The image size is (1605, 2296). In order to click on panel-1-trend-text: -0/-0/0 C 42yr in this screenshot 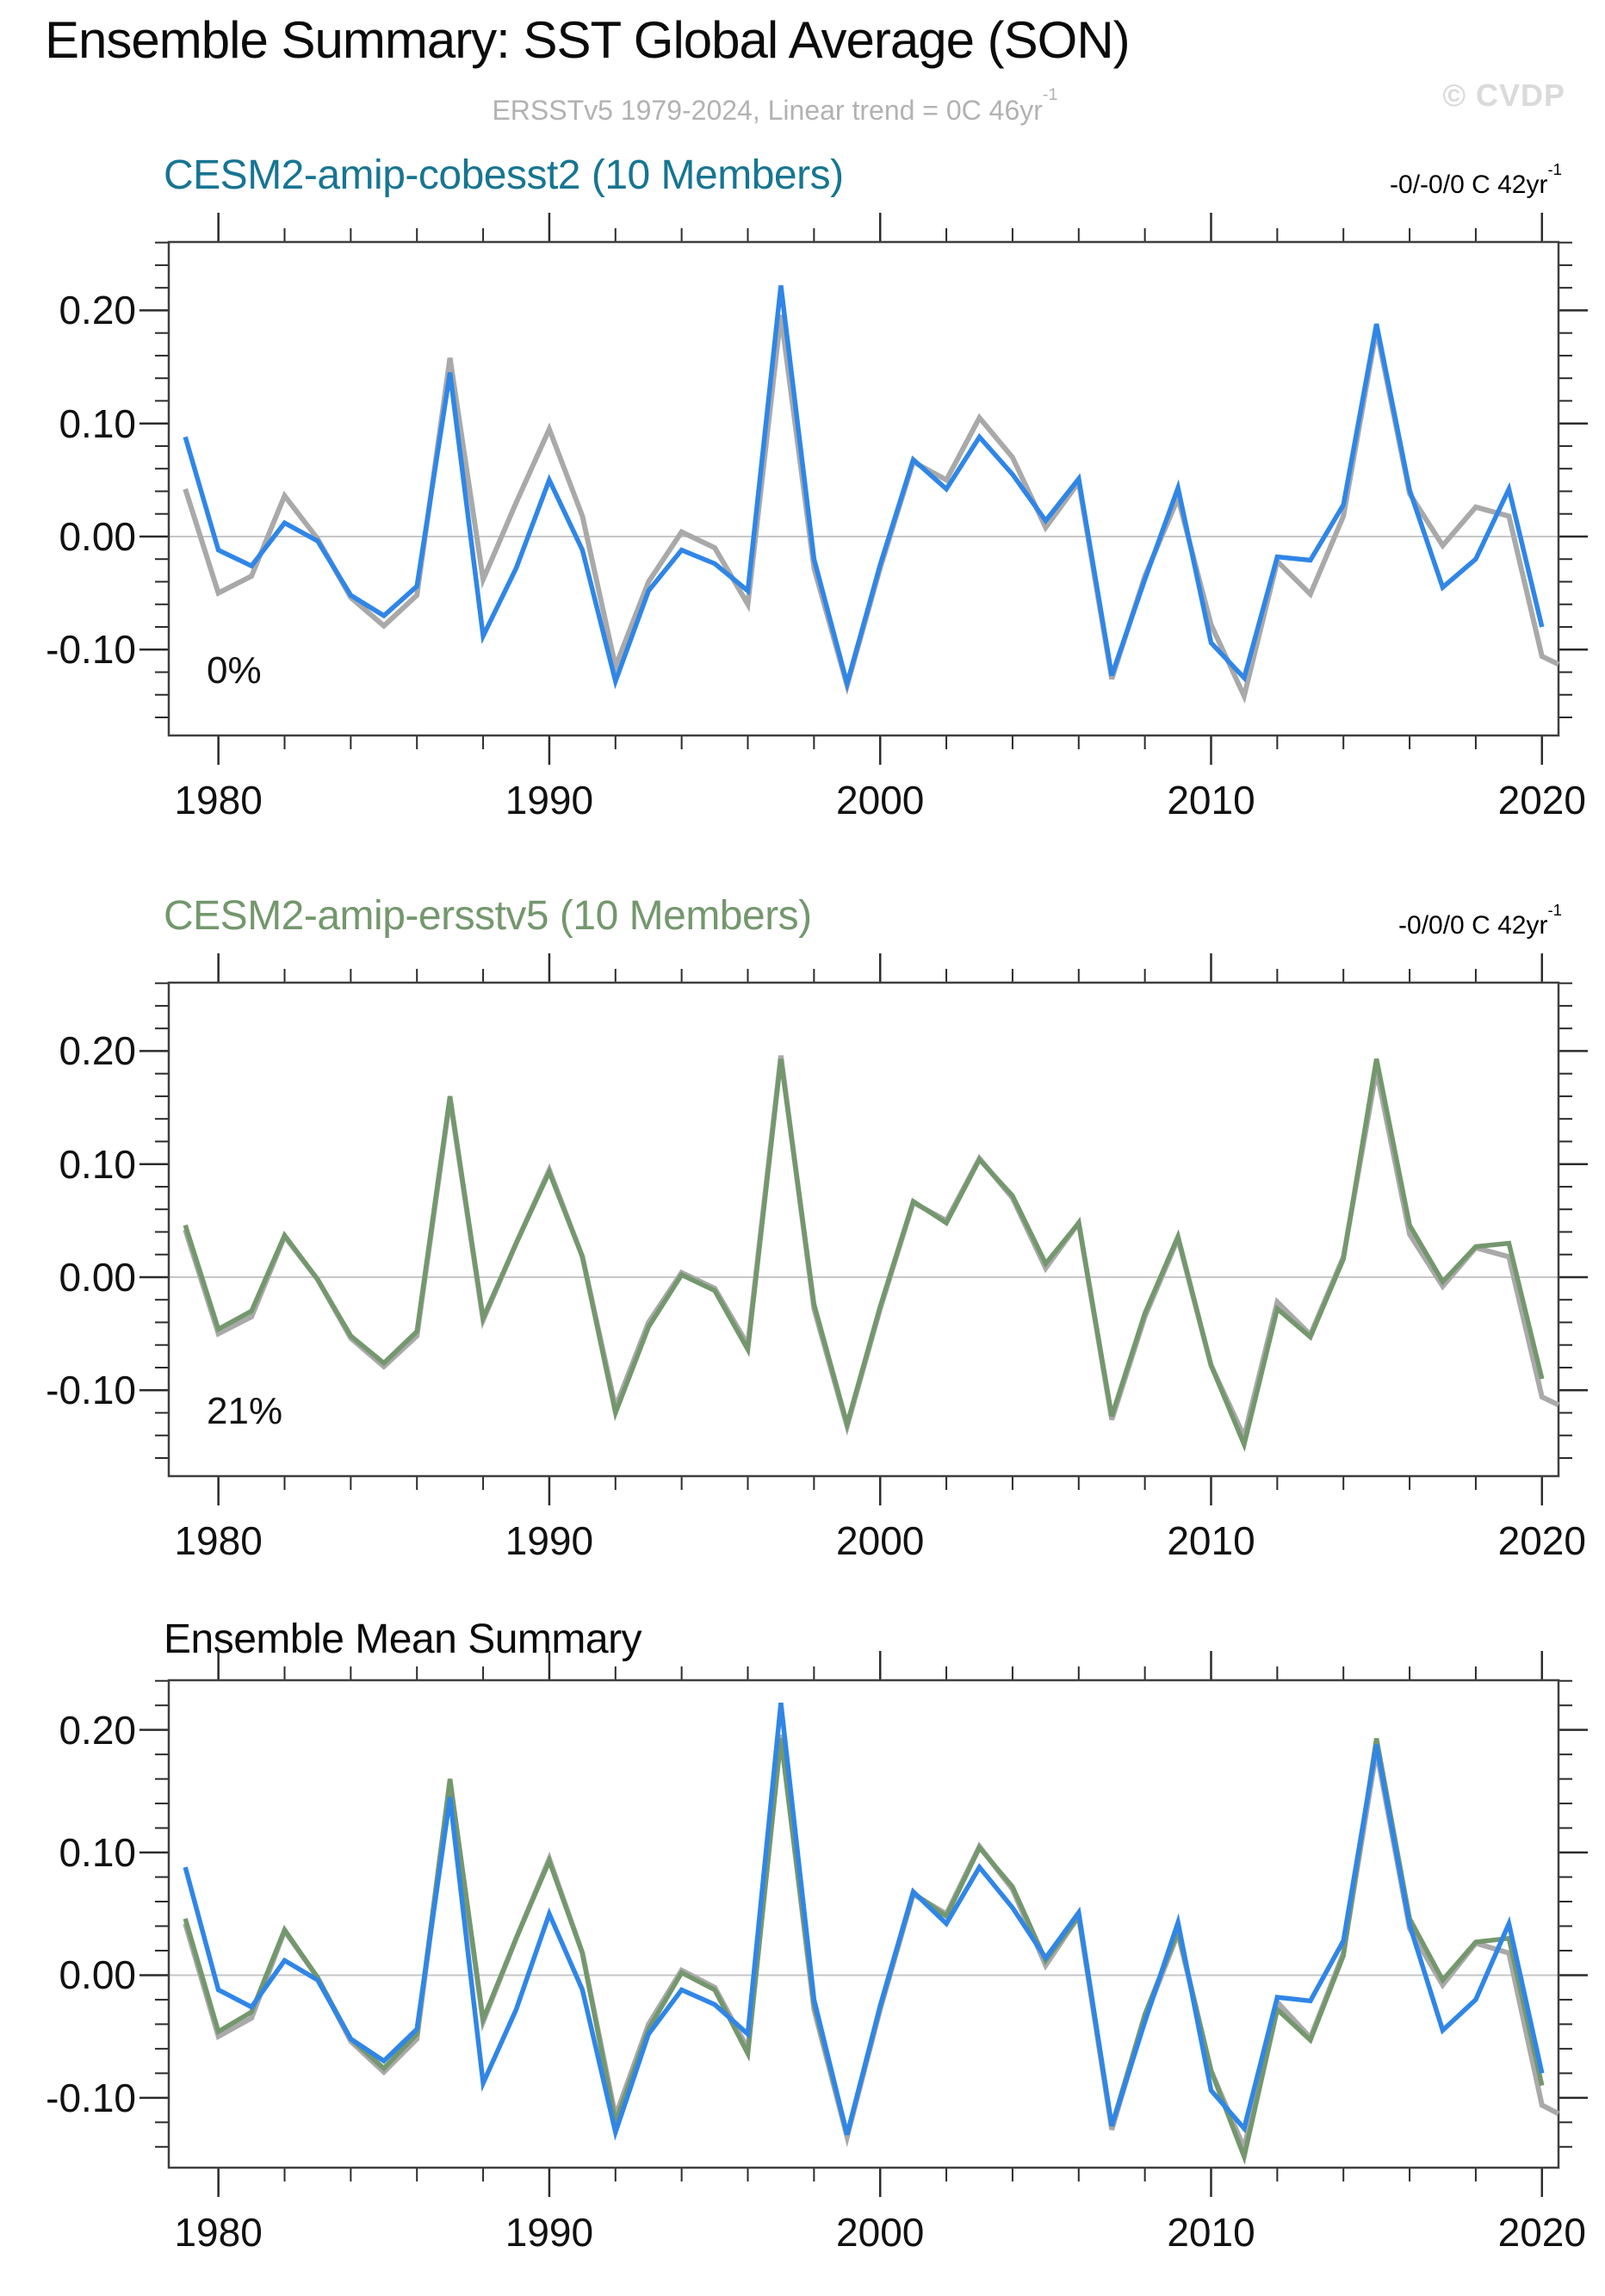, I will do `click(1469, 185)`.